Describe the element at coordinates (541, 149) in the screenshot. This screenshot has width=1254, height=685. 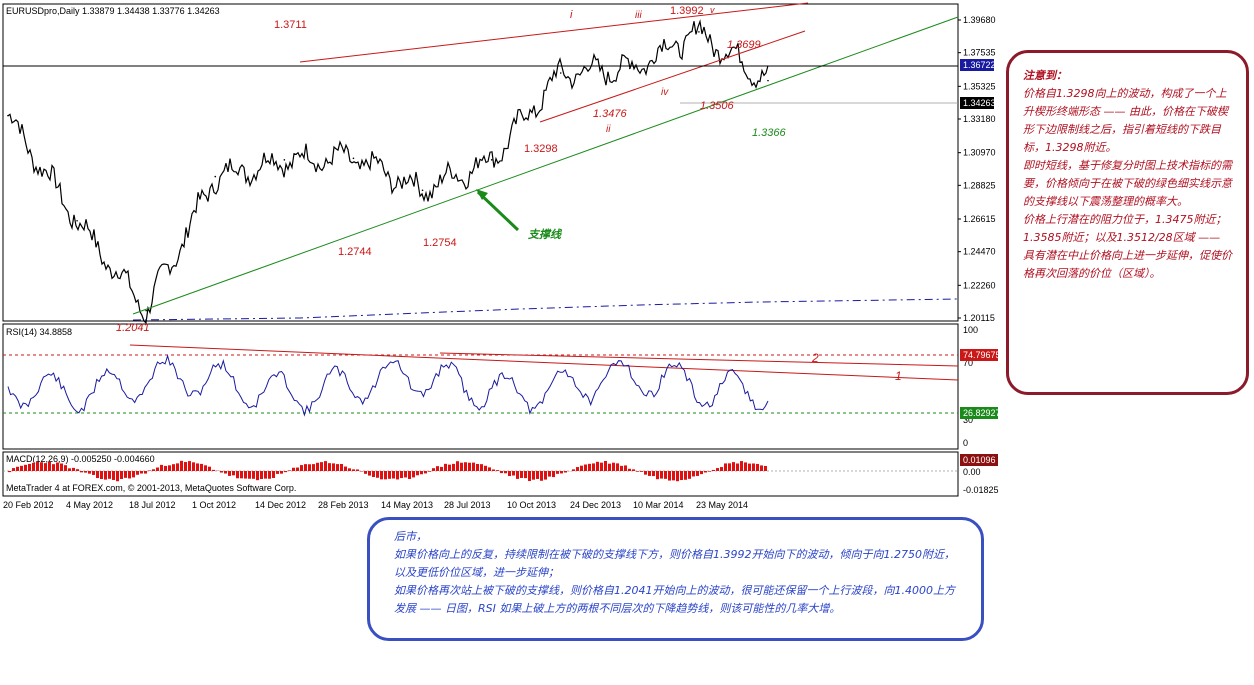
I see `label-13298: 1.3298` at that location.